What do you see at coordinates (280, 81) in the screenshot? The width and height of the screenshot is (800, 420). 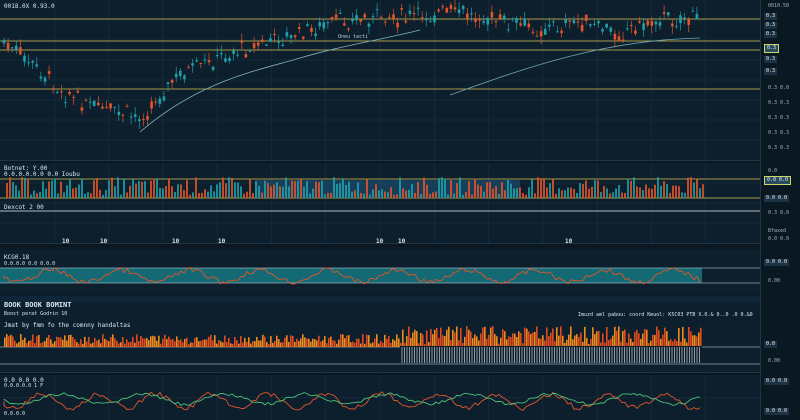 I see `moving-average-line` at bounding box center [280, 81].